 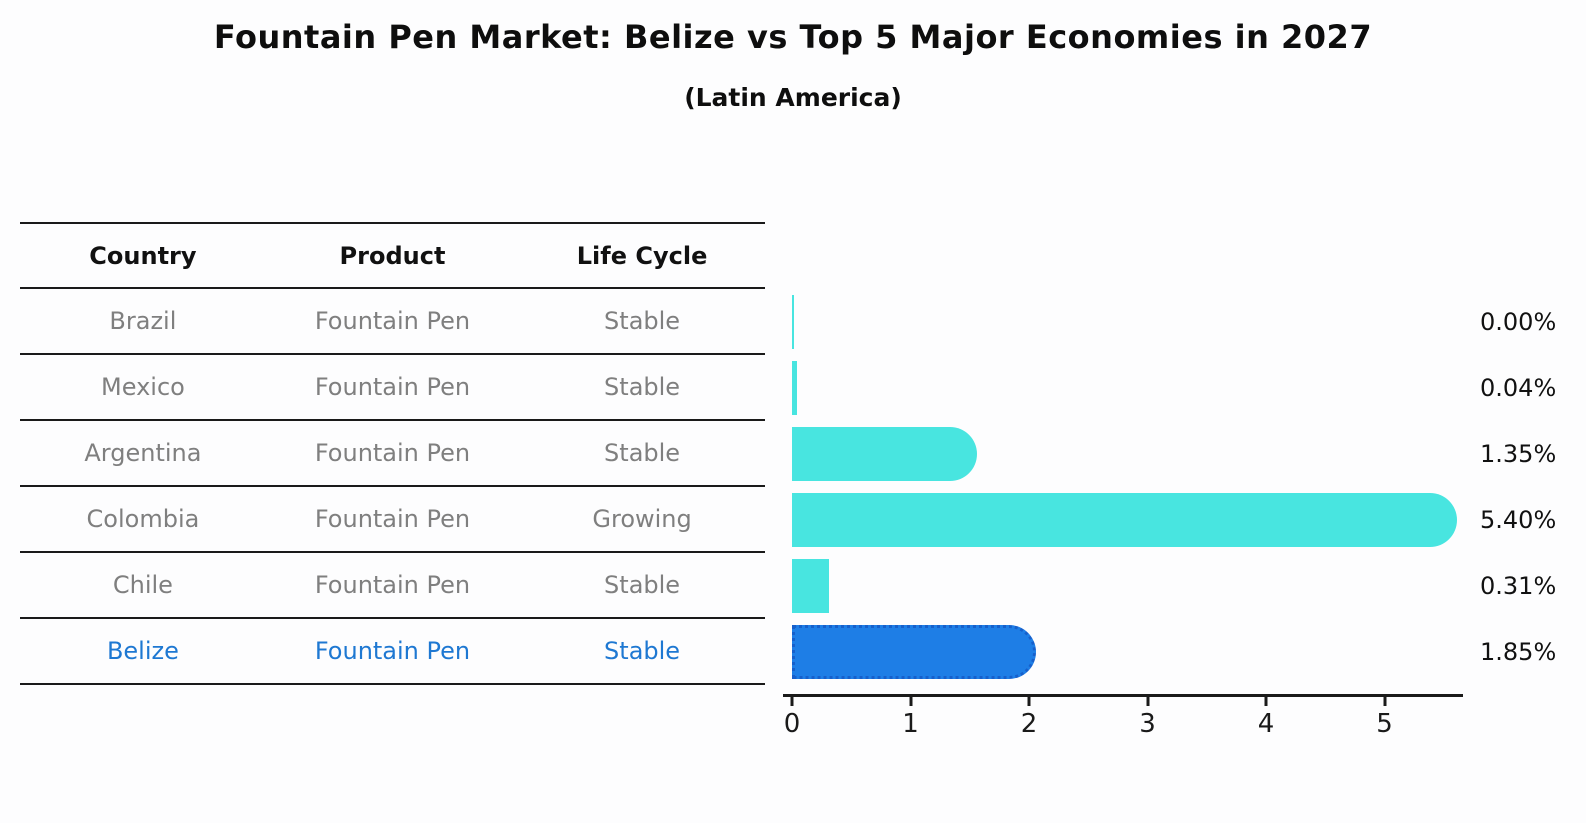 I want to click on value-label-belize: 1.85%, so click(x=1518, y=652).